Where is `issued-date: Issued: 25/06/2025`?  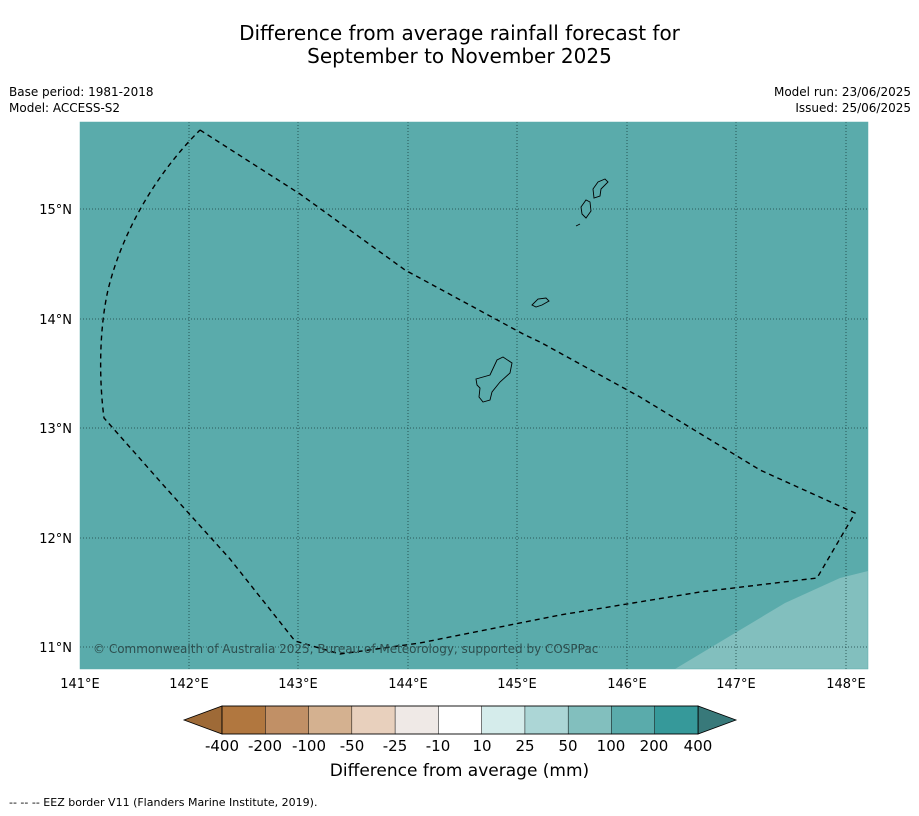
issued-date: Issued: 25/06/2025 is located at coordinates (853, 108).